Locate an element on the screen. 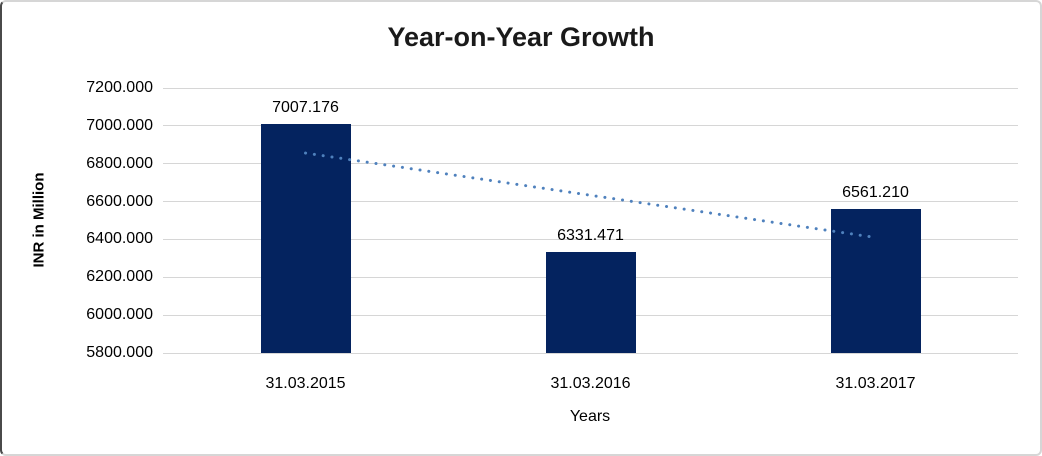 This screenshot has height=456, width=1042. x-axis-title: Years is located at coordinates (590, 416).